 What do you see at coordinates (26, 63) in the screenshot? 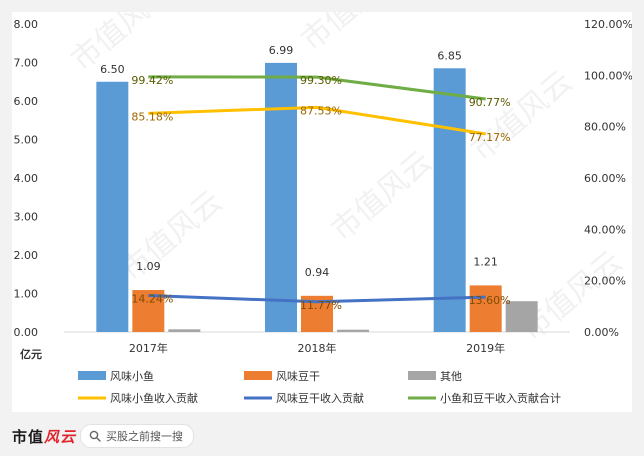
I see `left-tick-label: 7.00` at bounding box center [26, 63].